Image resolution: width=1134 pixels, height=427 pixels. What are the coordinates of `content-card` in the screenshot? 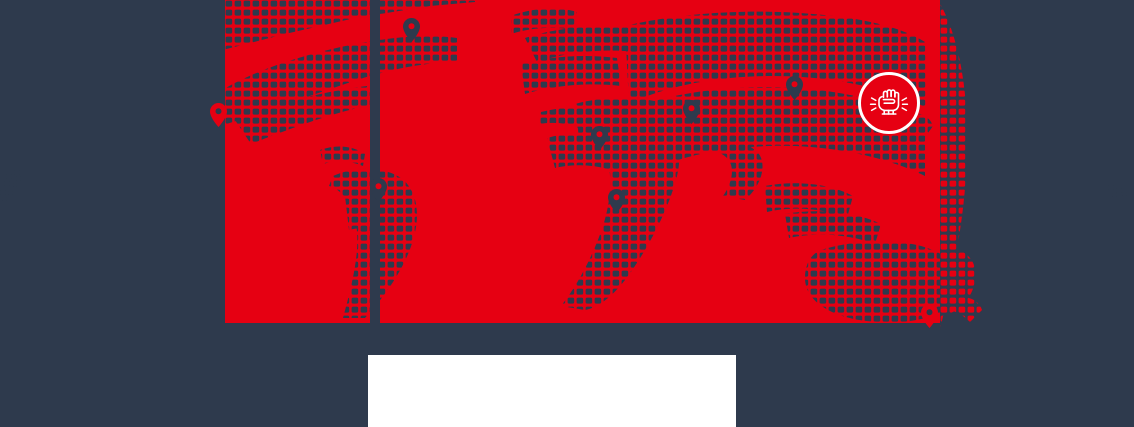 It's located at (552, 391).